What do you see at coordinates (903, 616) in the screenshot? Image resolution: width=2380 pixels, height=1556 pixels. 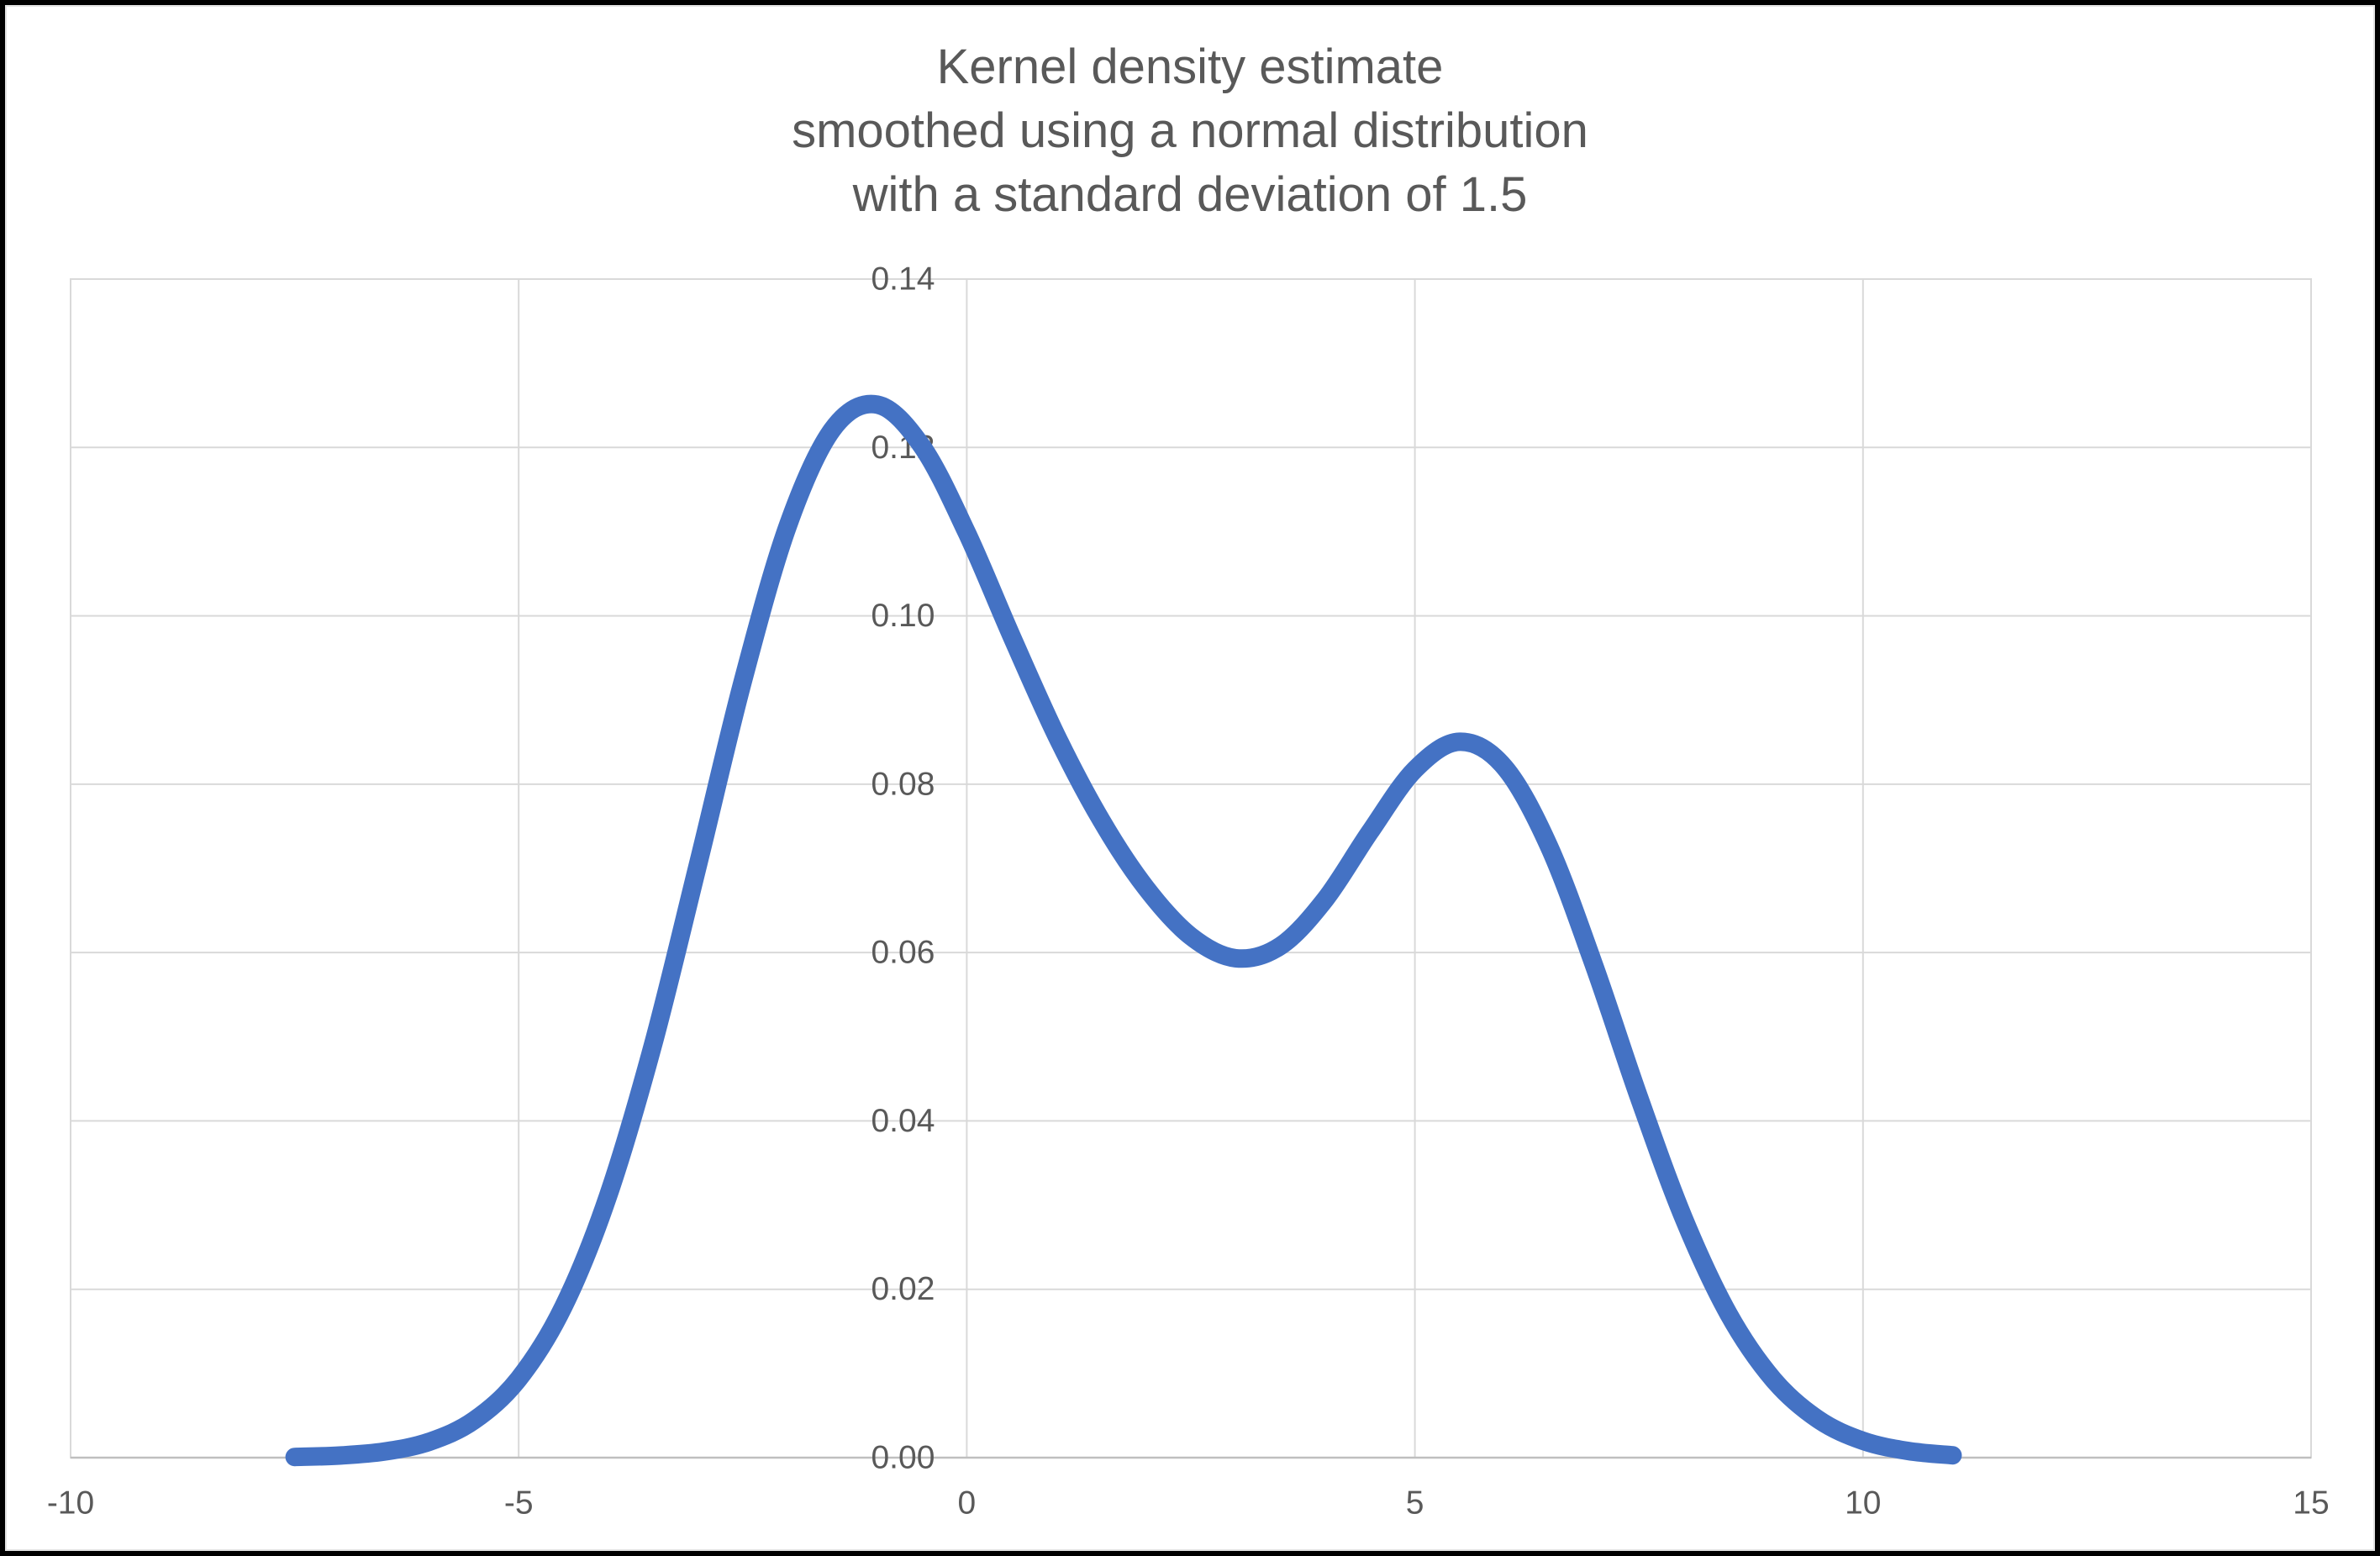 I see `y-tick-label: 0.10` at bounding box center [903, 616].